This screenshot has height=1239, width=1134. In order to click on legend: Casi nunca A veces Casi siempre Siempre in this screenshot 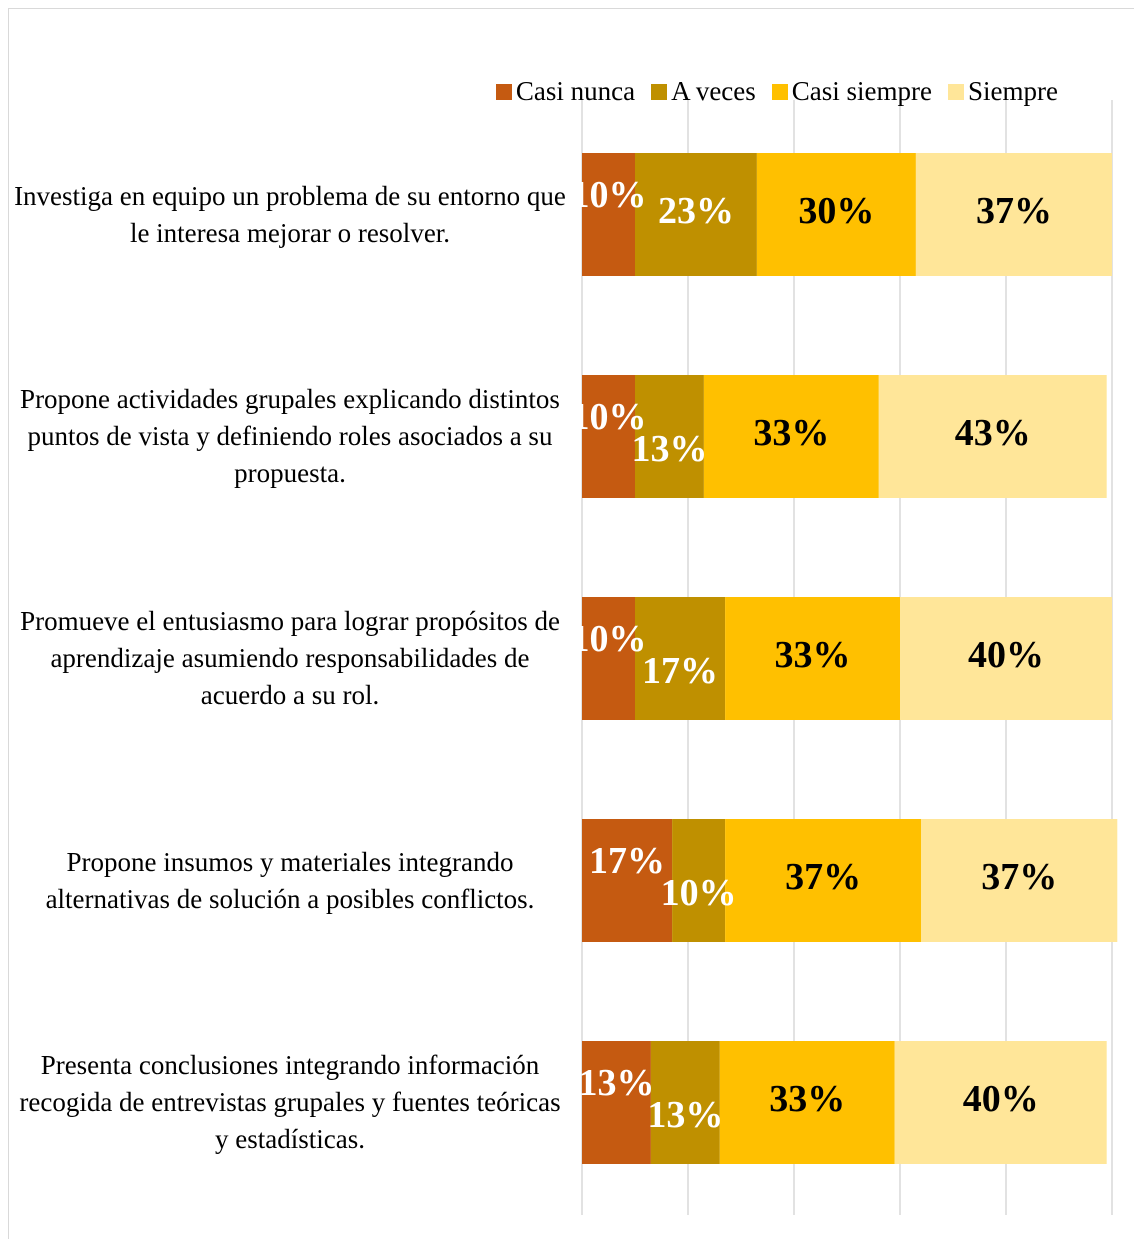, I will do `click(776, 91)`.